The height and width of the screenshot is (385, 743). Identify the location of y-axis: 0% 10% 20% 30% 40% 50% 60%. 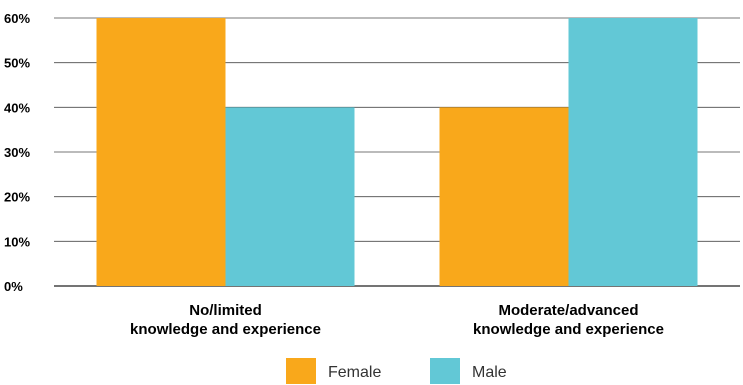
(17, 152).